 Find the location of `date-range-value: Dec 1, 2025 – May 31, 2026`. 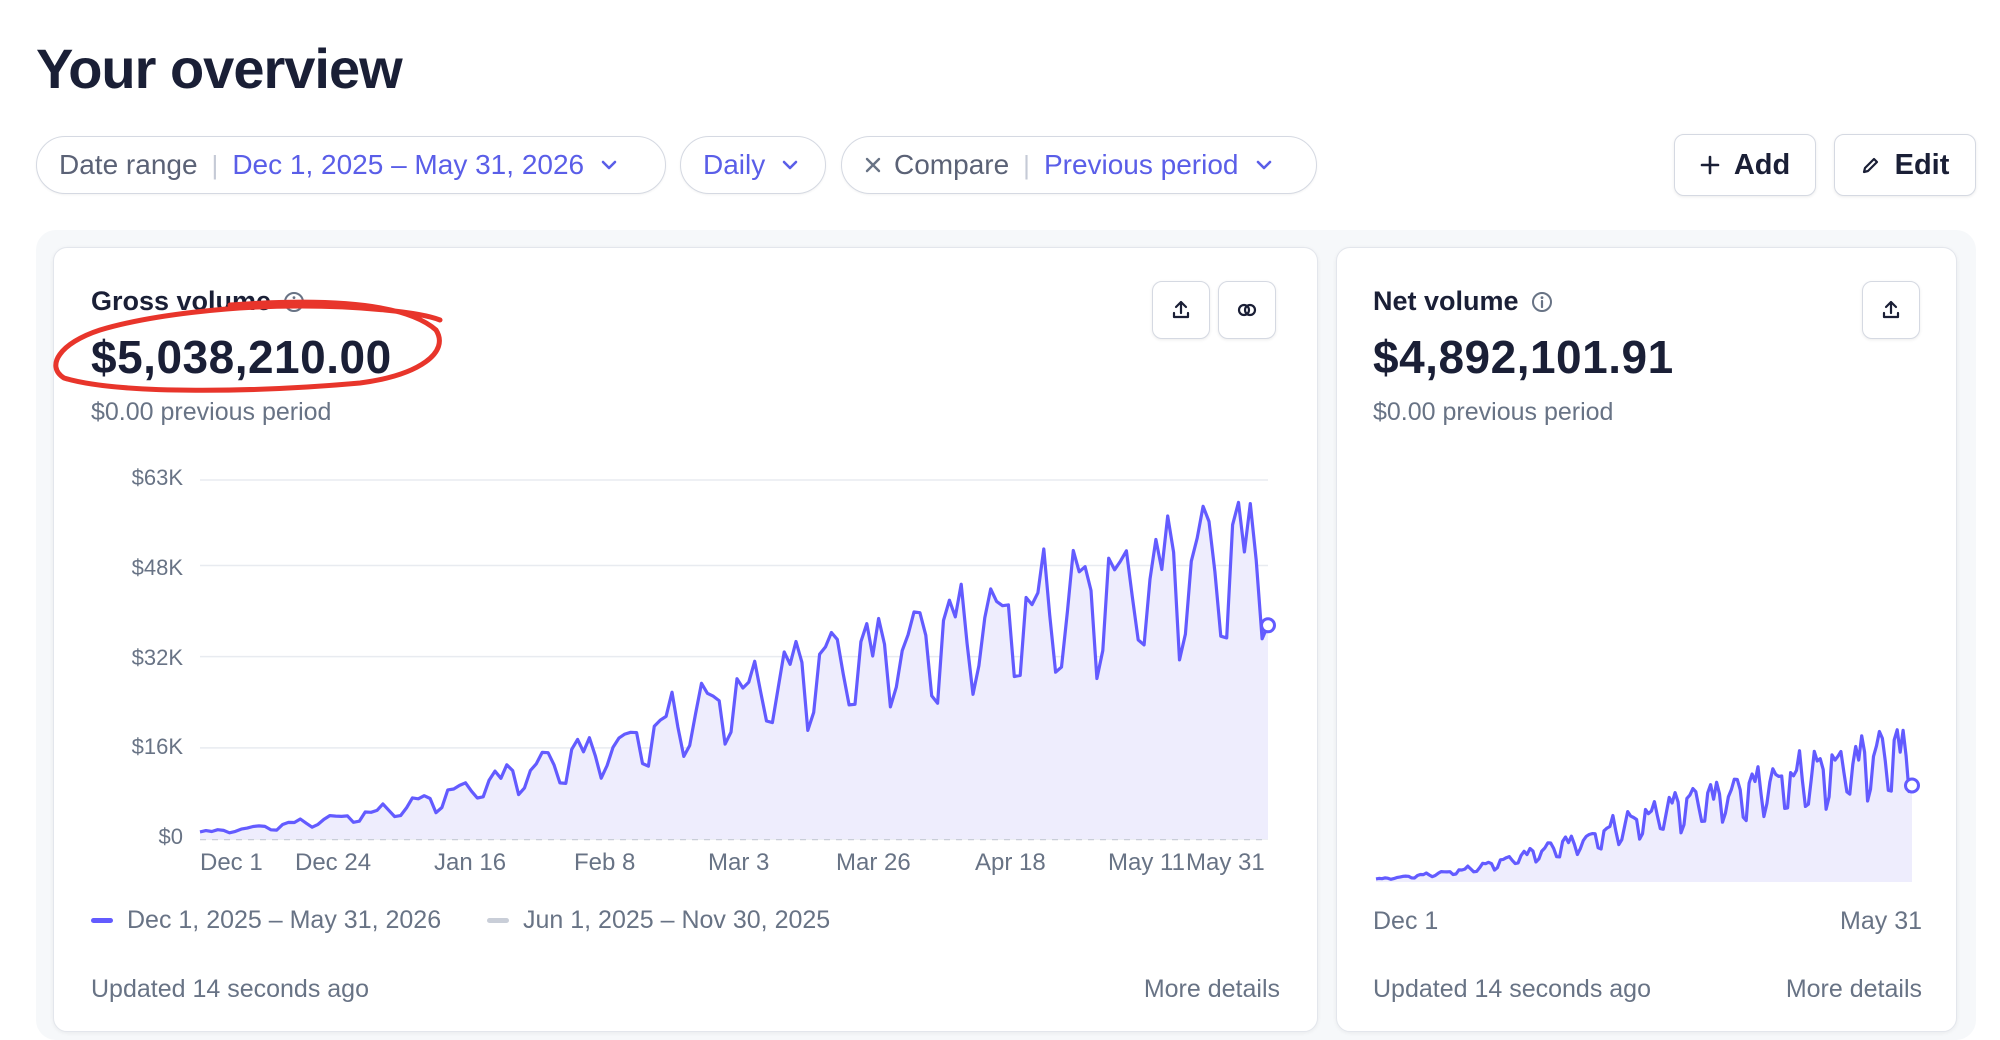

date-range-value: Dec 1, 2025 – May 31, 2026 is located at coordinates (408, 164).